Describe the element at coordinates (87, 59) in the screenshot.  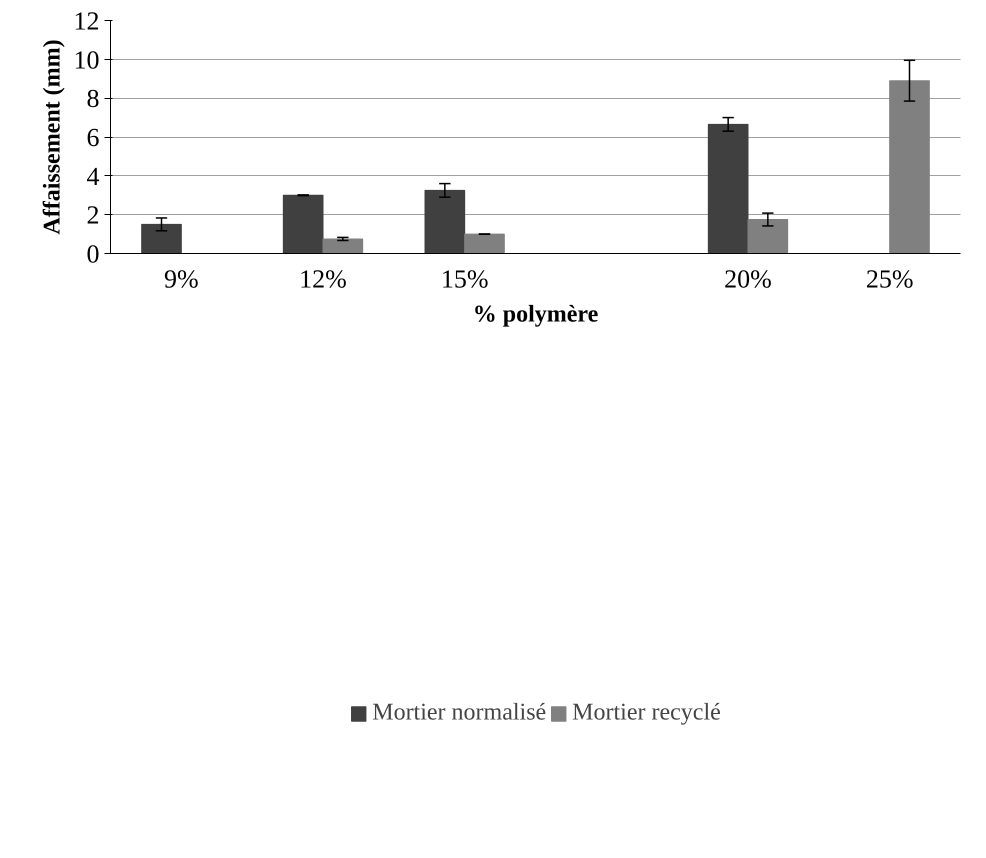
I see `y-tick-label: 10` at that location.